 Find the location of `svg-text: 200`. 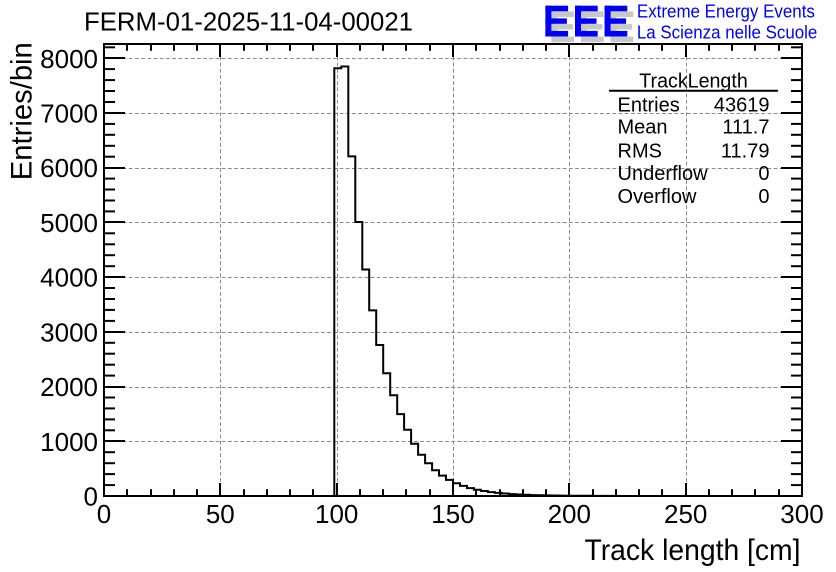

svg-text: 200 is located at coordinates (569, 514).